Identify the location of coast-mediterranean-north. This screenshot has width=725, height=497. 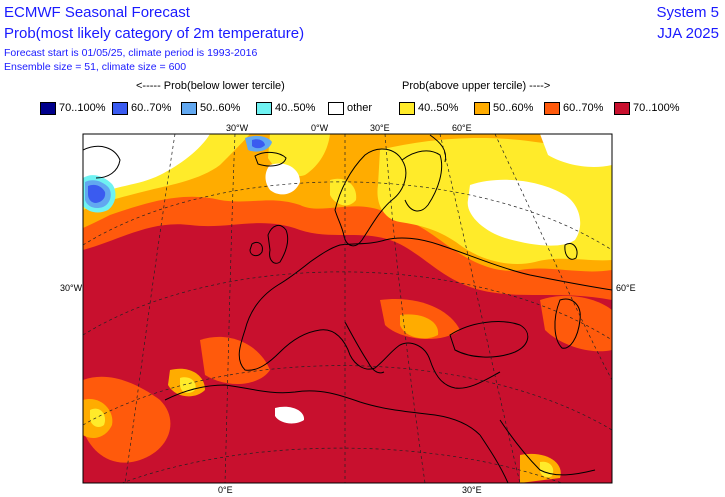
(369, 359).